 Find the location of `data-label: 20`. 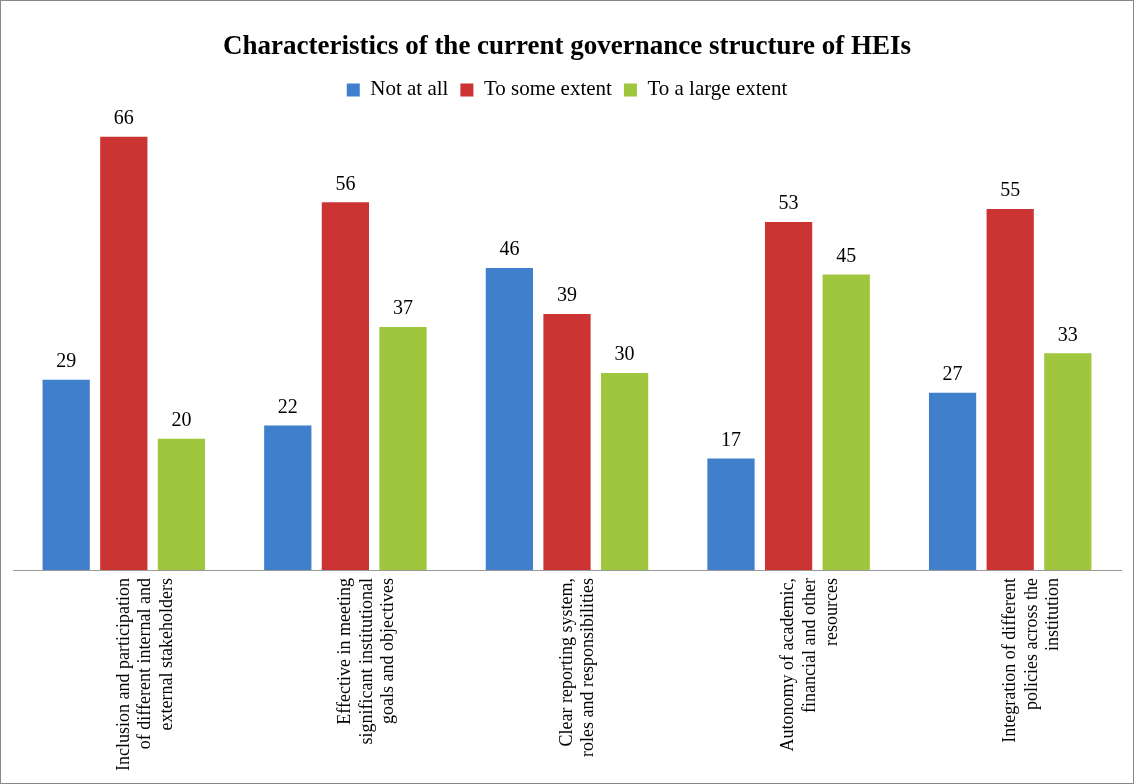

data-label: 20 is located at coordinates (181, 418).